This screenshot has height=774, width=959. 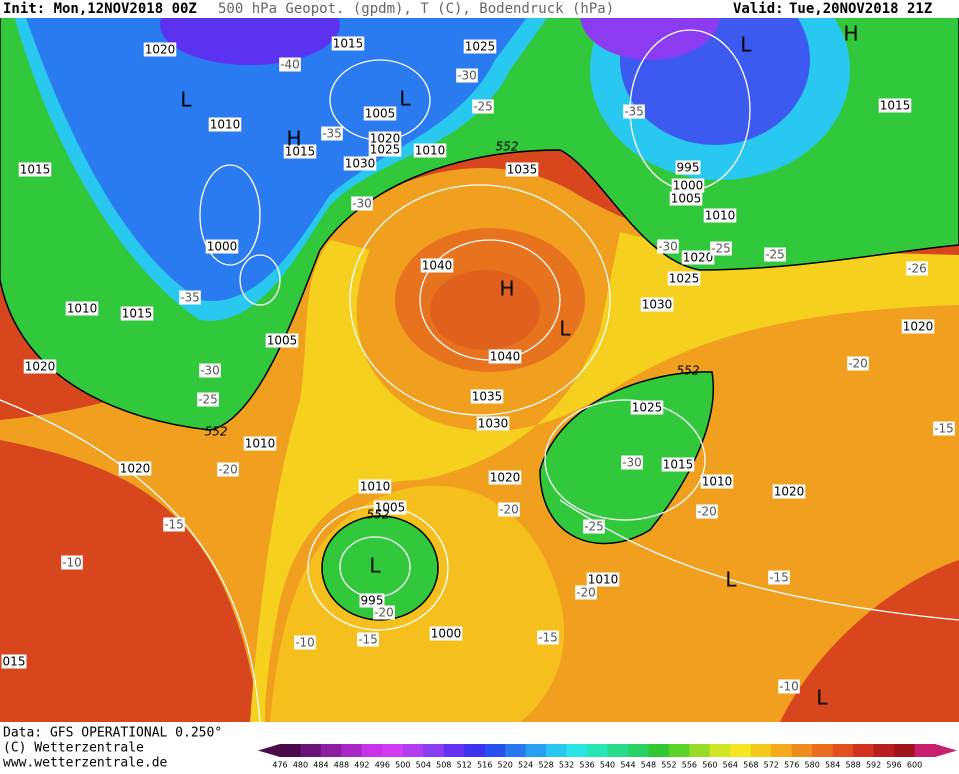 I want to click on pressure-label: 1005, so click(x=390, y=508).